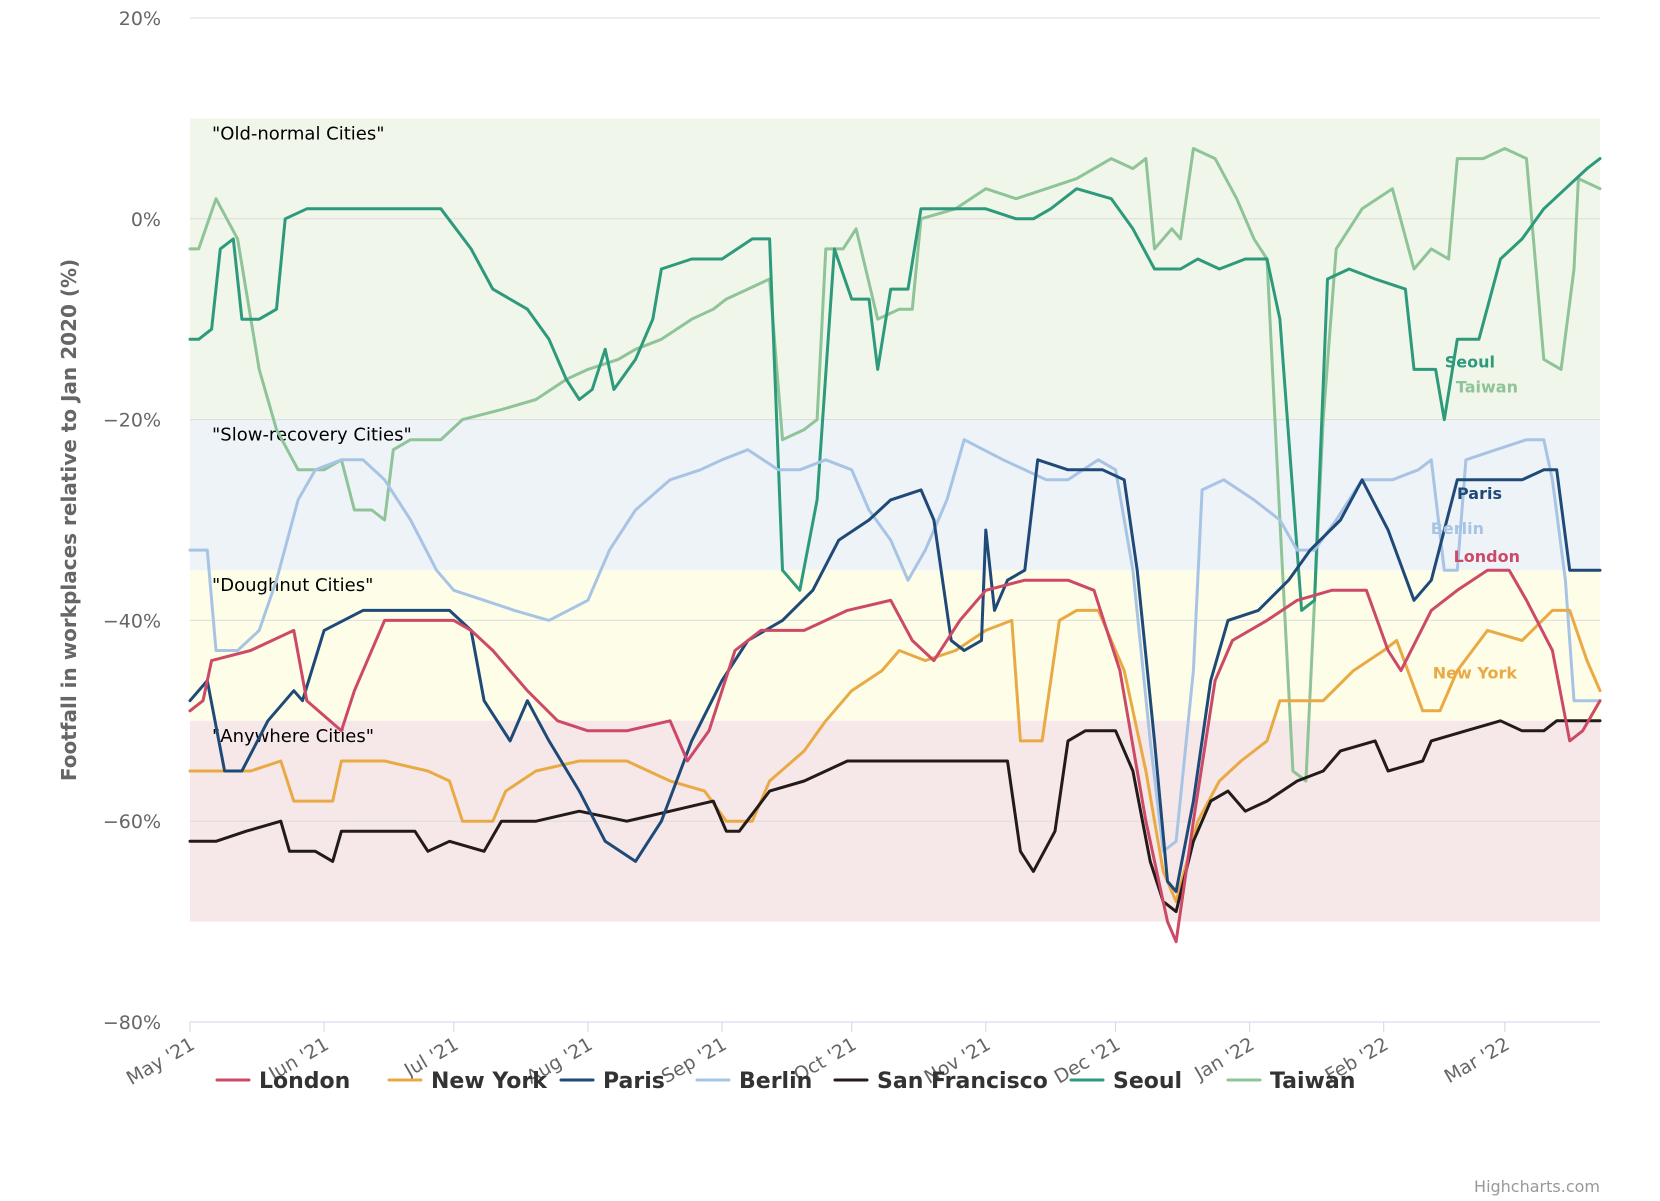  I want to click on legend-item-new-york: New York, so click(467, 1081).